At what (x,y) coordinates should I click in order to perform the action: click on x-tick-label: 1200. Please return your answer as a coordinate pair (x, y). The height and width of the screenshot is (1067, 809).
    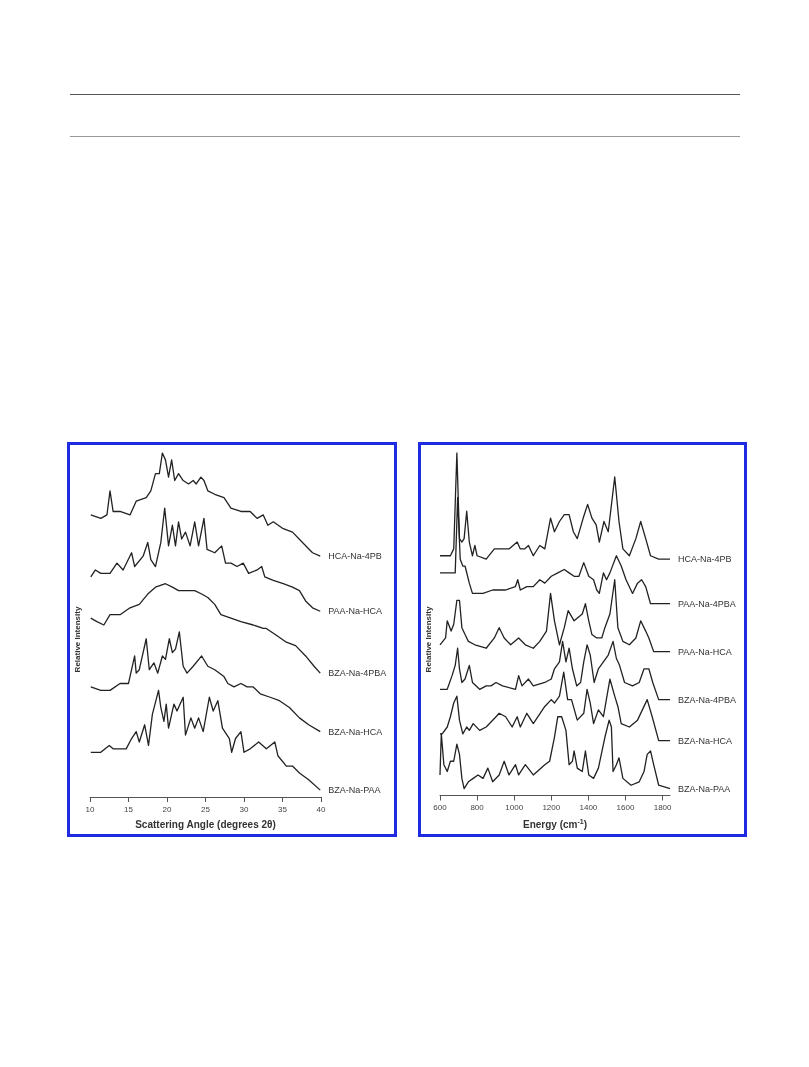
    Looking at the image, I should click on (551, 807).